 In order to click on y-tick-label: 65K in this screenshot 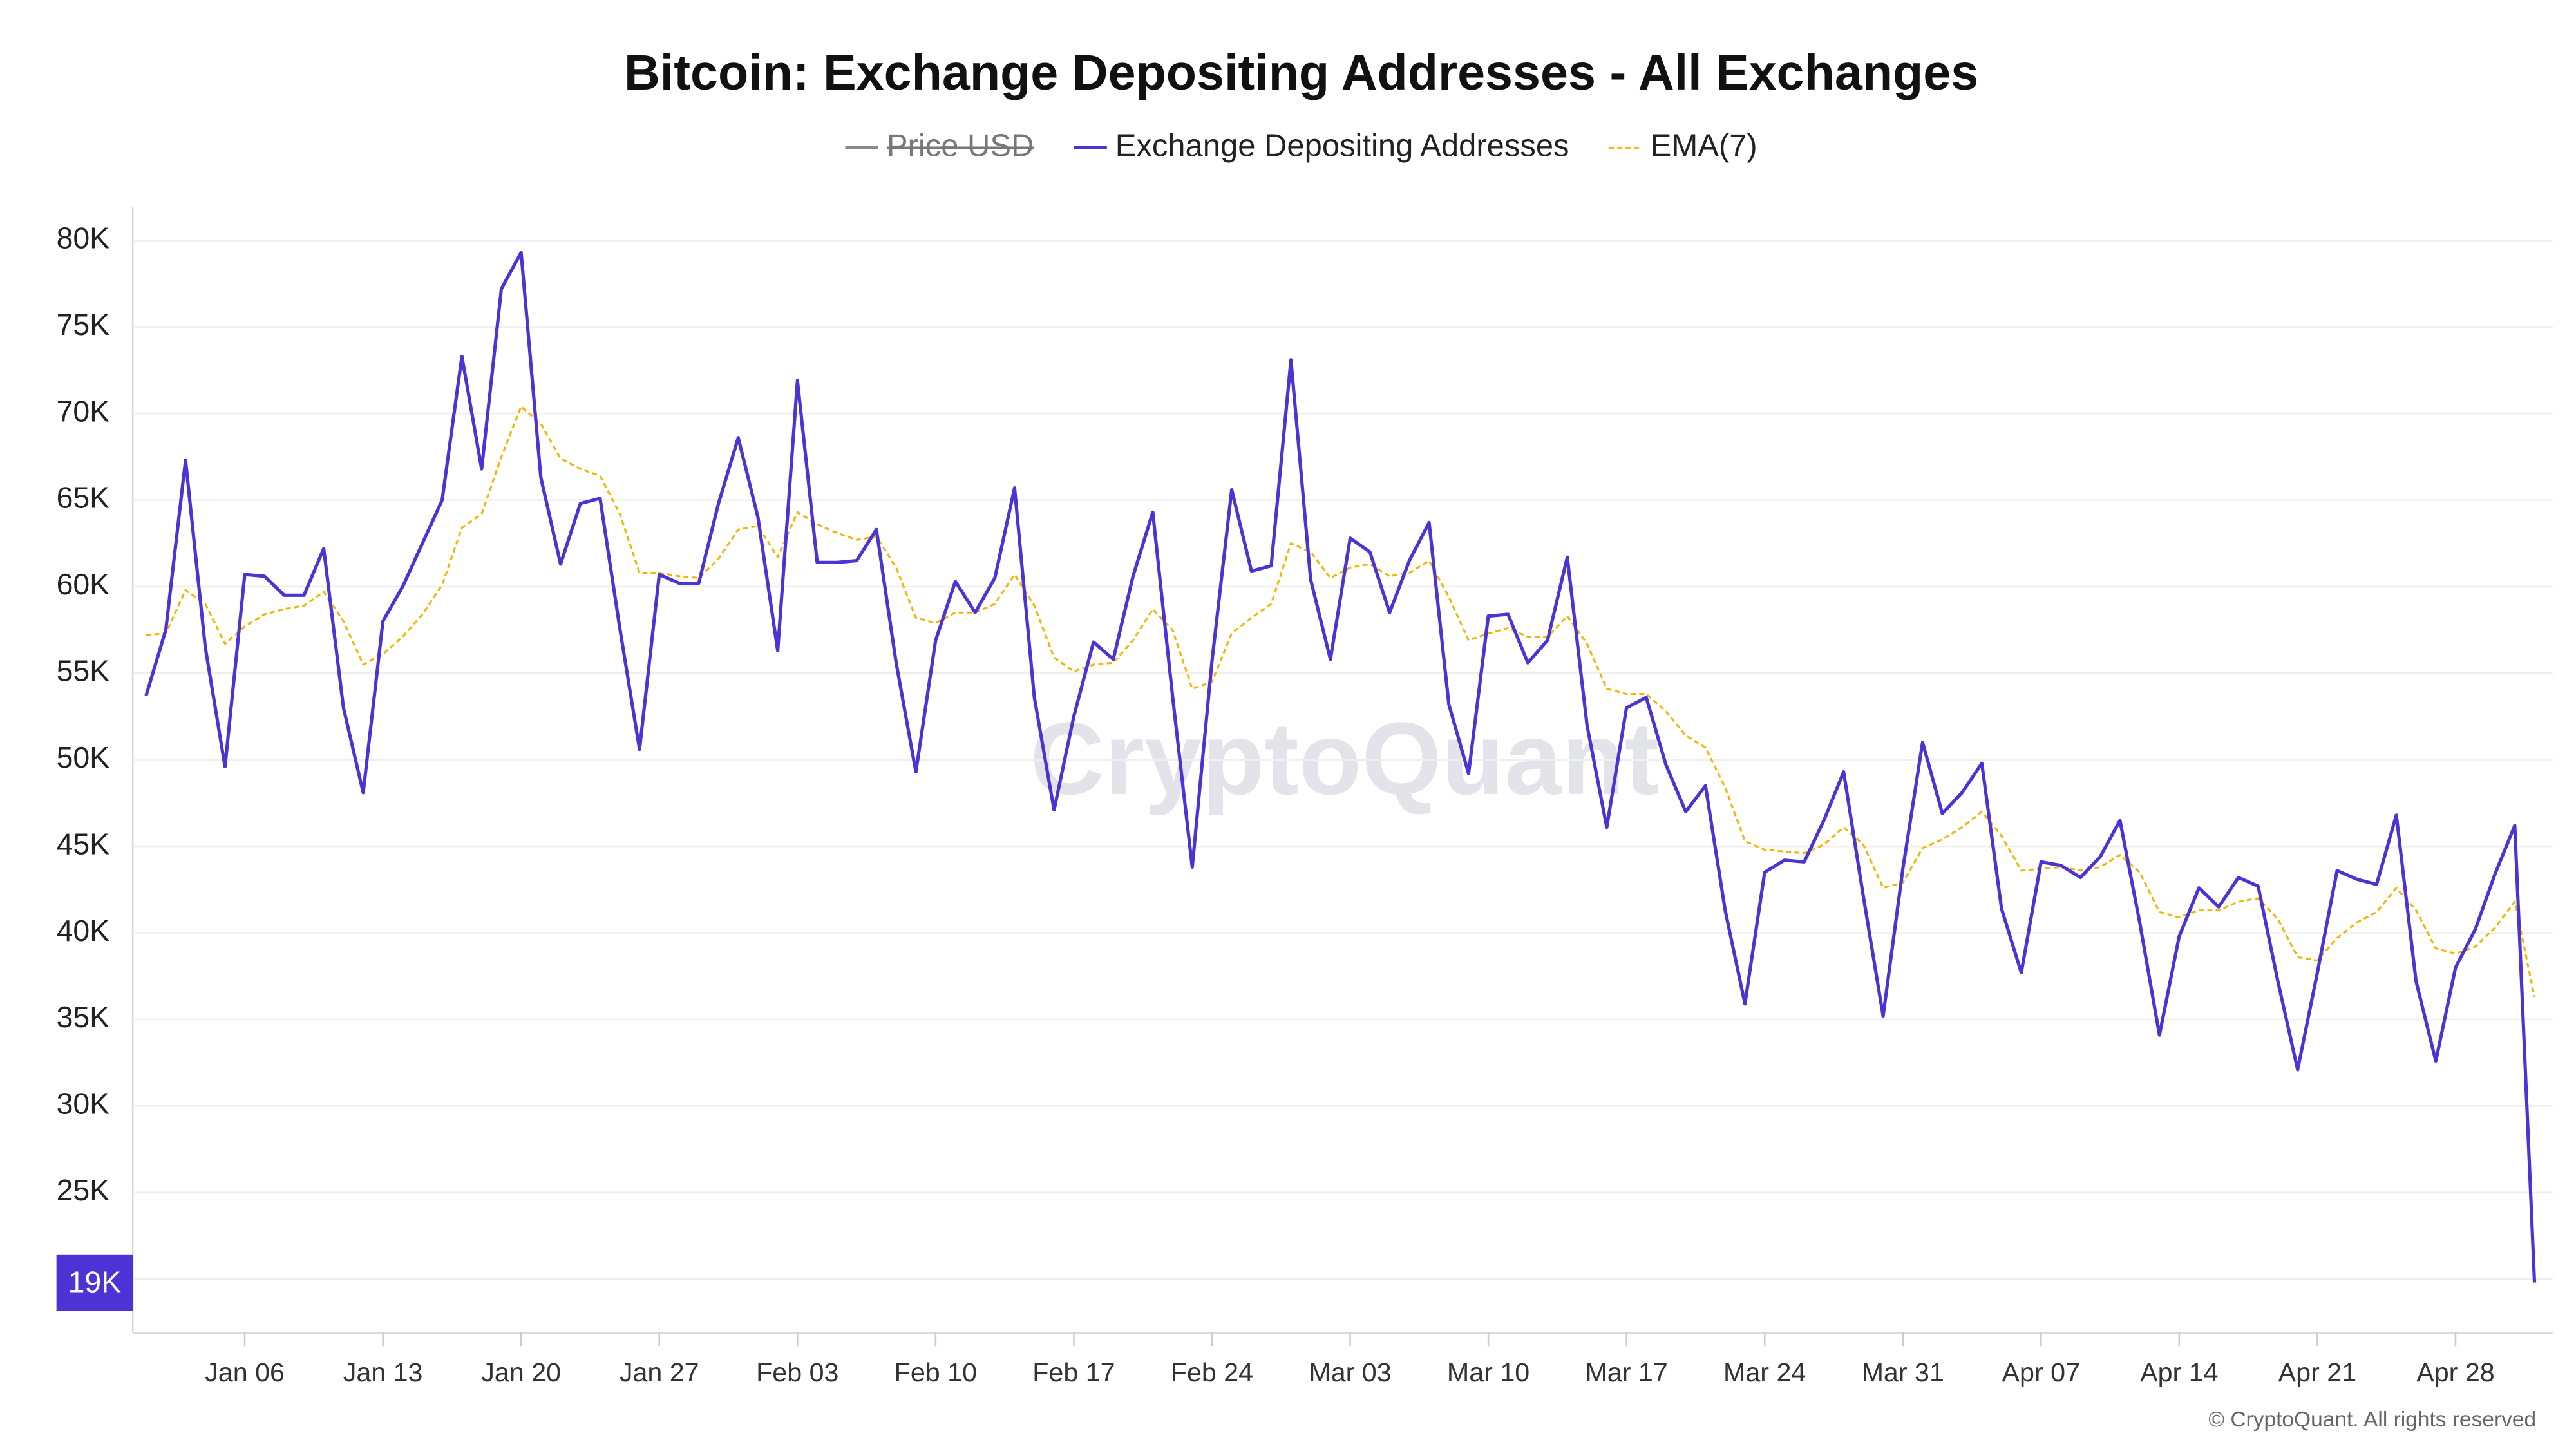, I will do `click(83, 498)`.